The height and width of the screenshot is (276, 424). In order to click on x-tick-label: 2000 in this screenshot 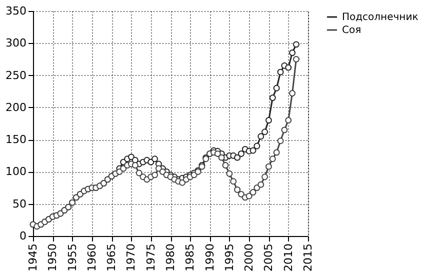, I will do `click(249, 258)`.